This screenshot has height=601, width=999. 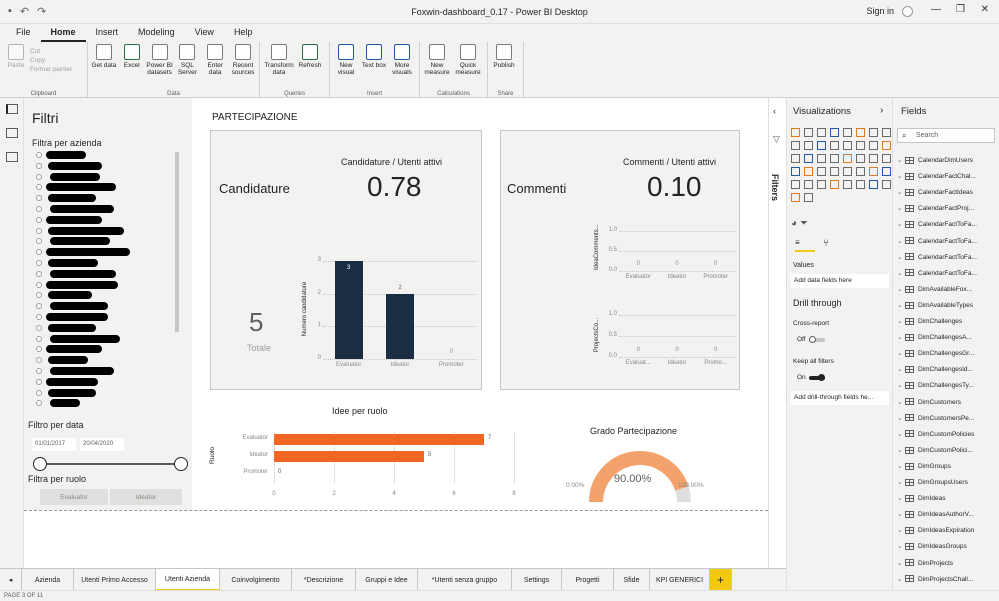 I want to click on search-input: Search, so click(x=927, y=135).